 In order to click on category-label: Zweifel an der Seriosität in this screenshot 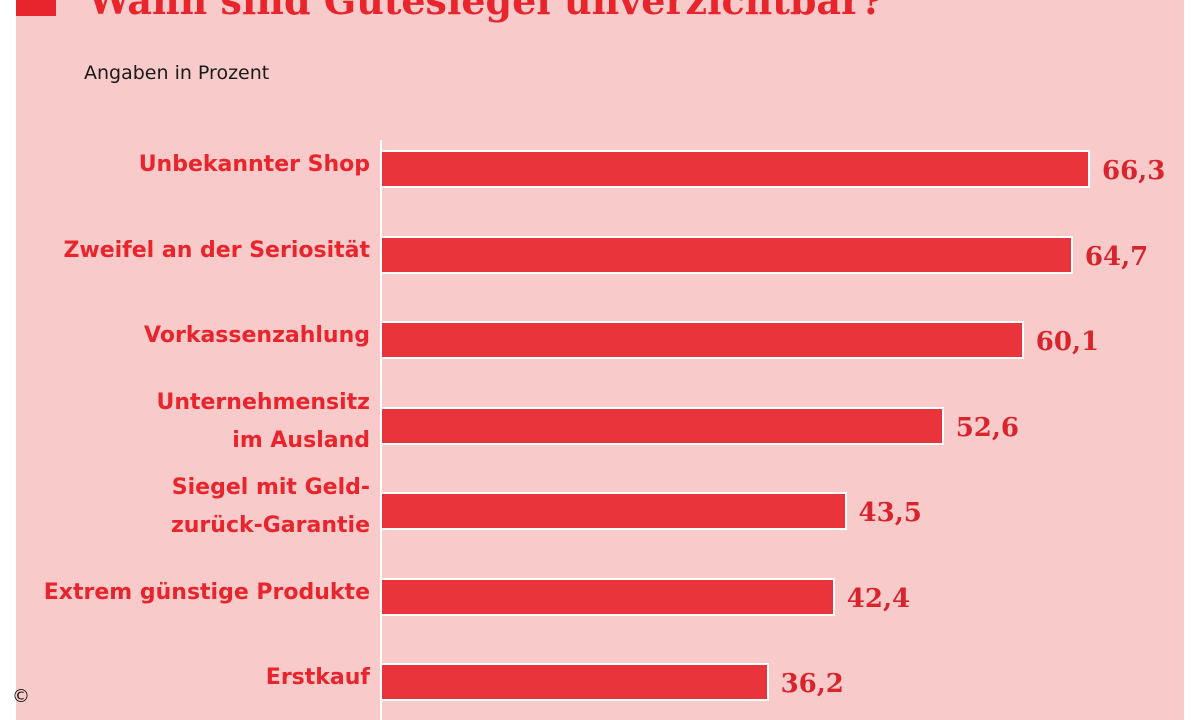, I will do `click(190, 251)`.